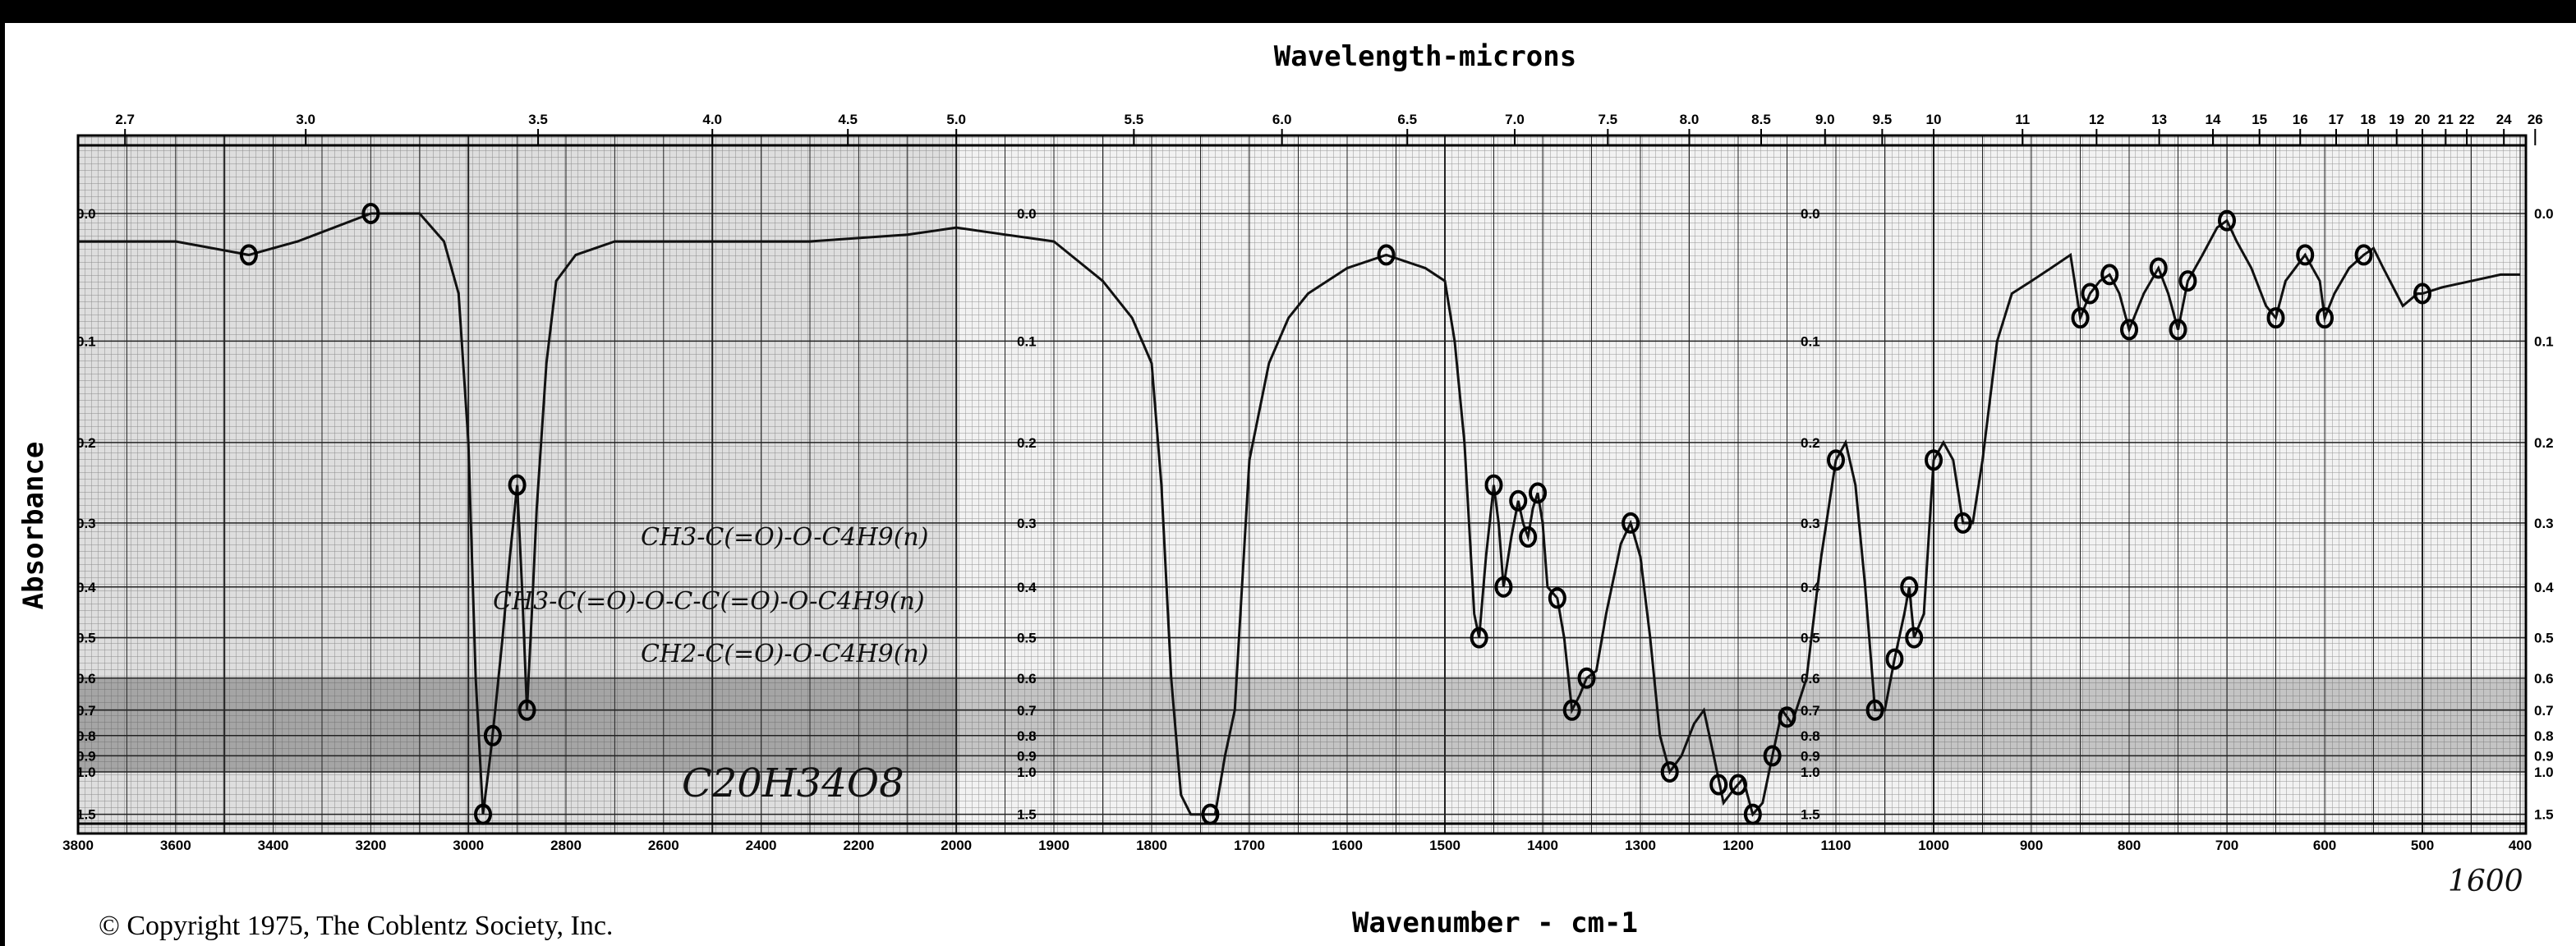  Describe the element at coordinates (2226, 845) in the screenshot. I see `x-tick-label: 700` at that location.